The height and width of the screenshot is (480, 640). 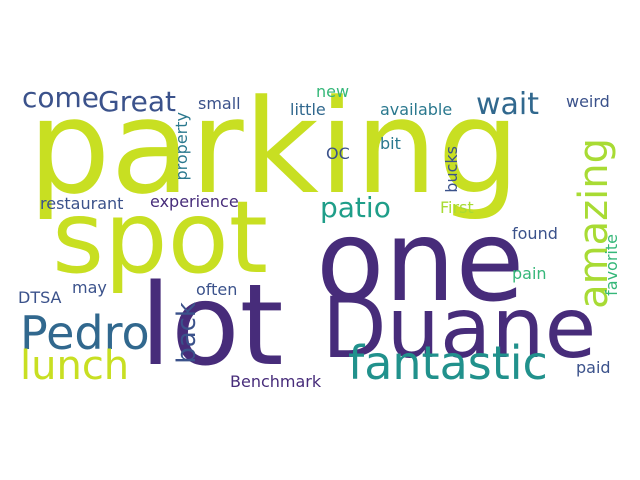 What do you see at coordinates (333, 91) in the screenshot?
I see `word-new: new` at bounding box center [333, 91].